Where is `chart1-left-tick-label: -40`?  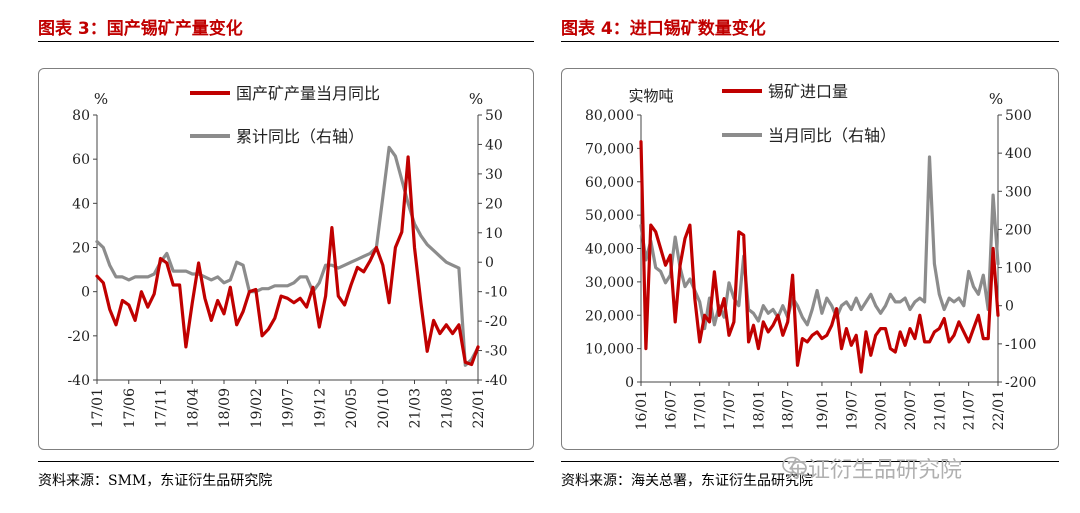
chart1-left-tick-label: -40 is located at coordinates (78, 381).